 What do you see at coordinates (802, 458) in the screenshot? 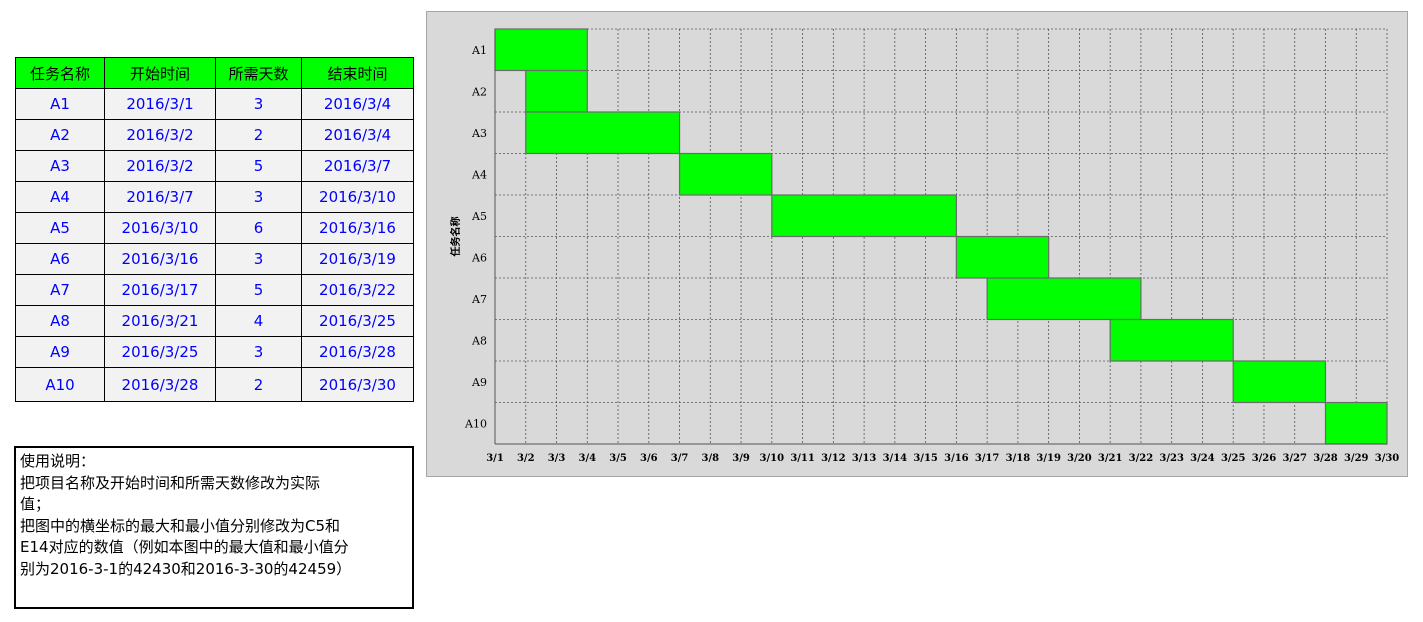
I see `x-tick-label: 3/11` at bounding box center [802, 458].